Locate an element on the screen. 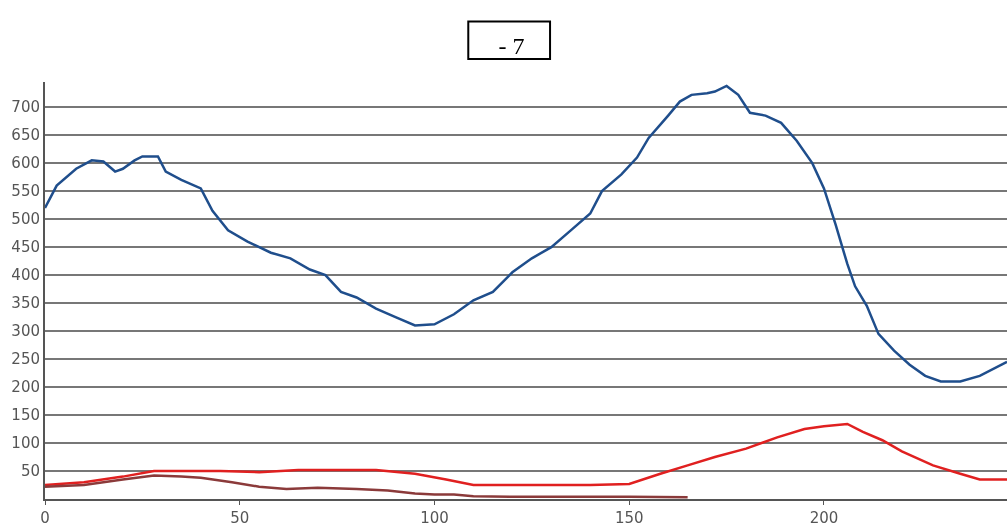 The height and width of the screenshot is (527, 1007). y-tick-label: 550 is located at coordinates (25, 191).